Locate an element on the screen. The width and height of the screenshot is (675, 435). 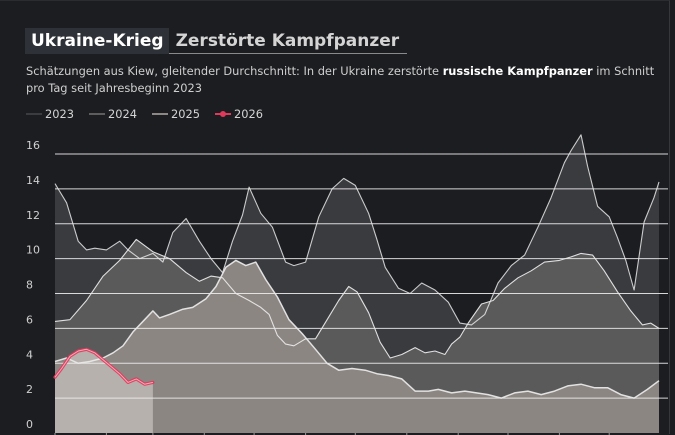
legend-swatch-2024 is located at coordinates (97, 114).